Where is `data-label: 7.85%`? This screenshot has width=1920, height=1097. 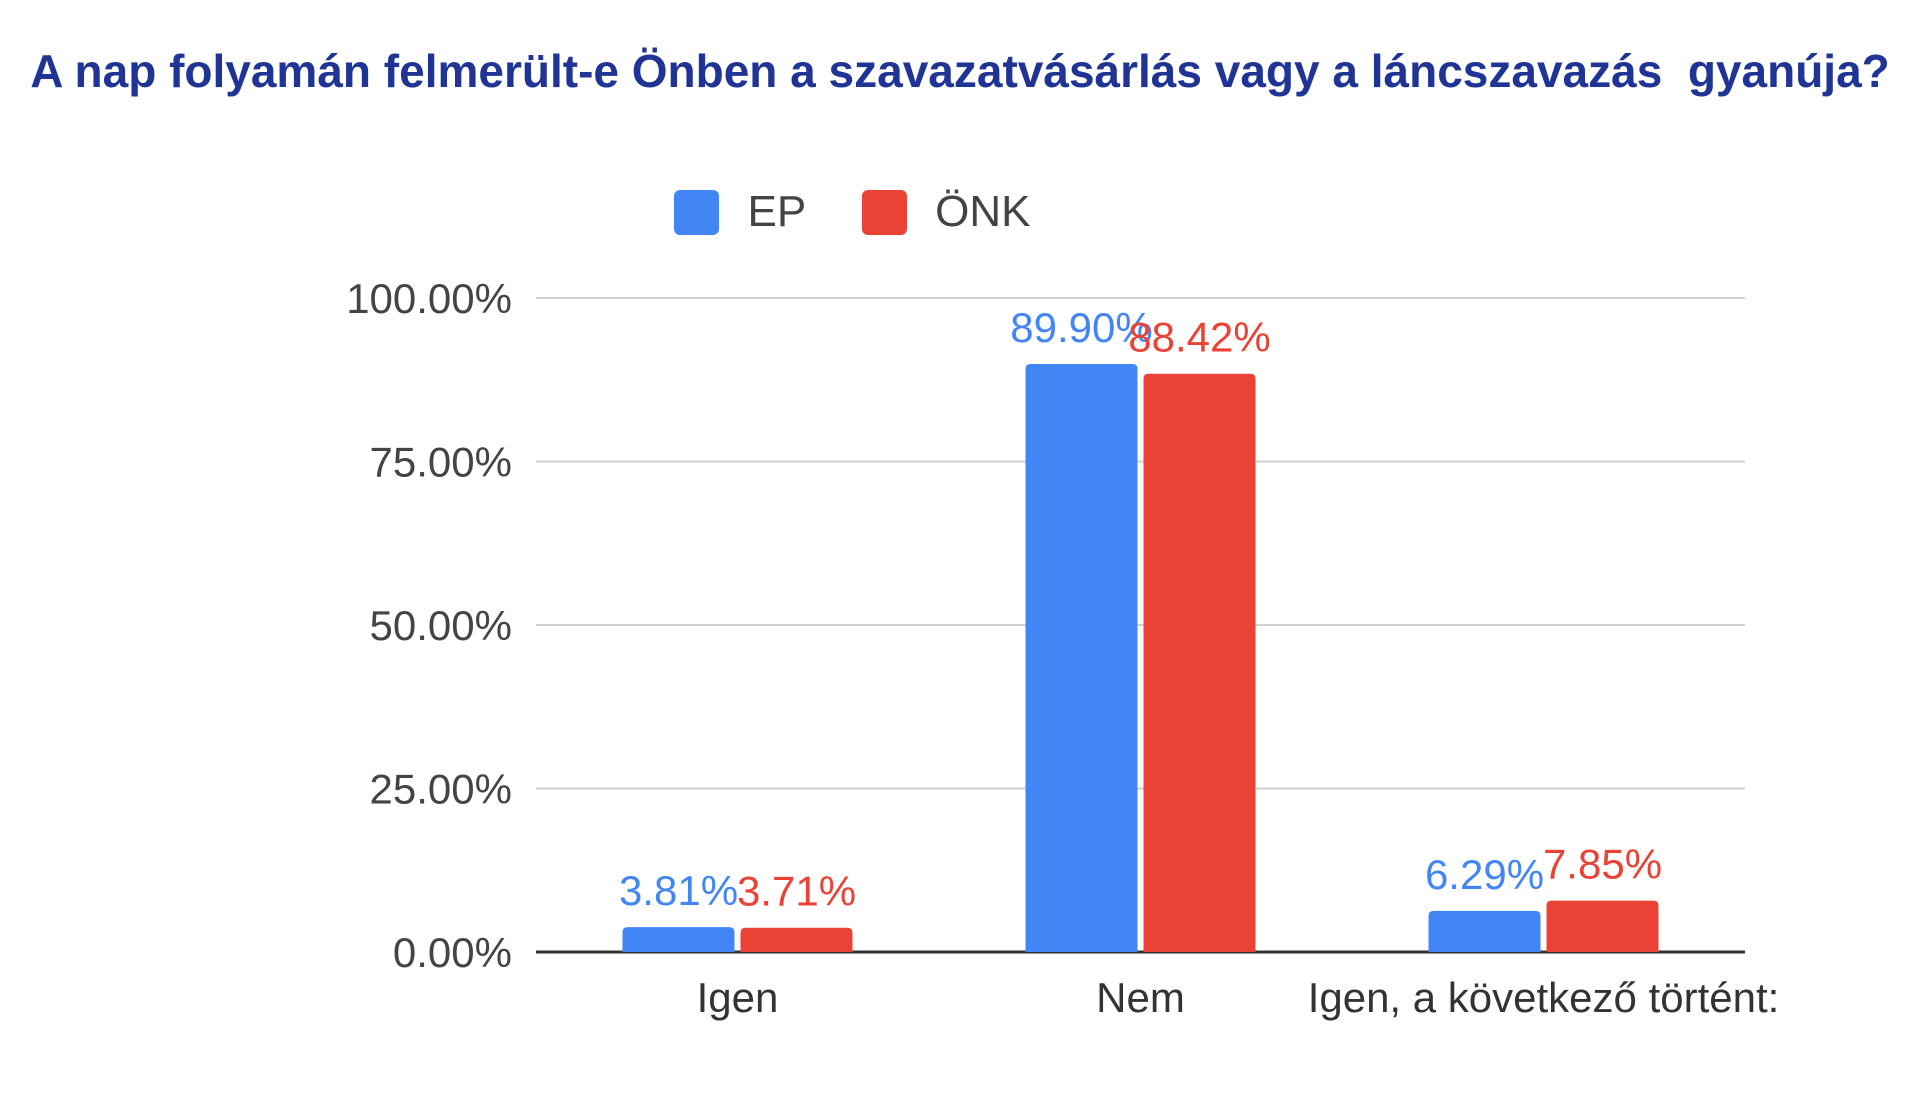
data-label: 7.85% is located at coordinates (1602, 864).